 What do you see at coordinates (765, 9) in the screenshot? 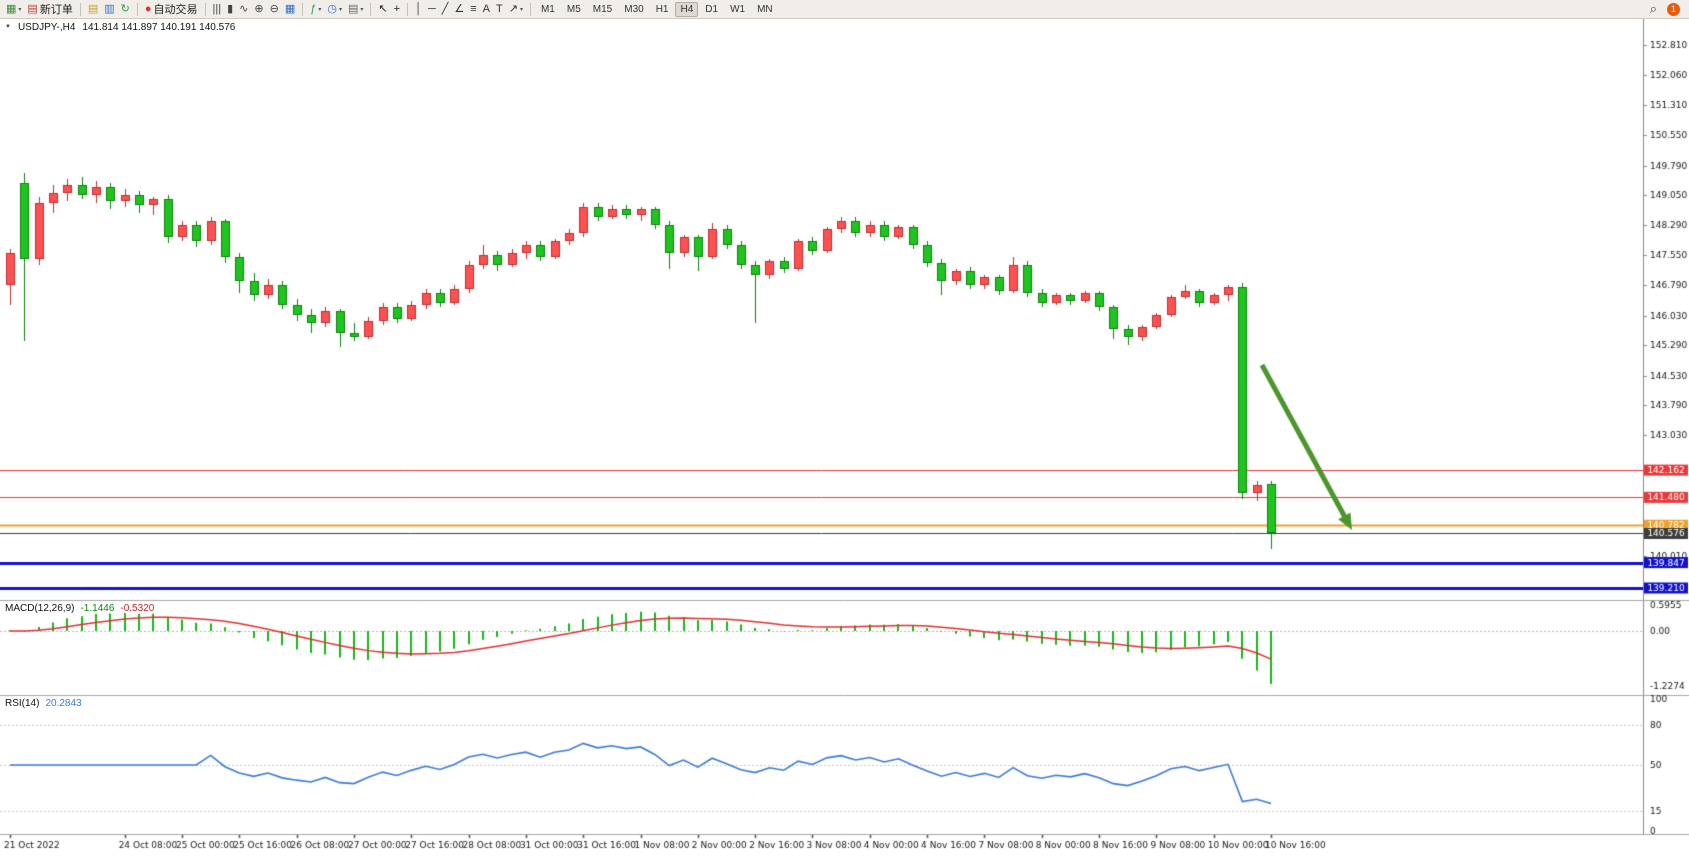
I see `timeframe-mn-button: MN` at bounding box center [765, 9].